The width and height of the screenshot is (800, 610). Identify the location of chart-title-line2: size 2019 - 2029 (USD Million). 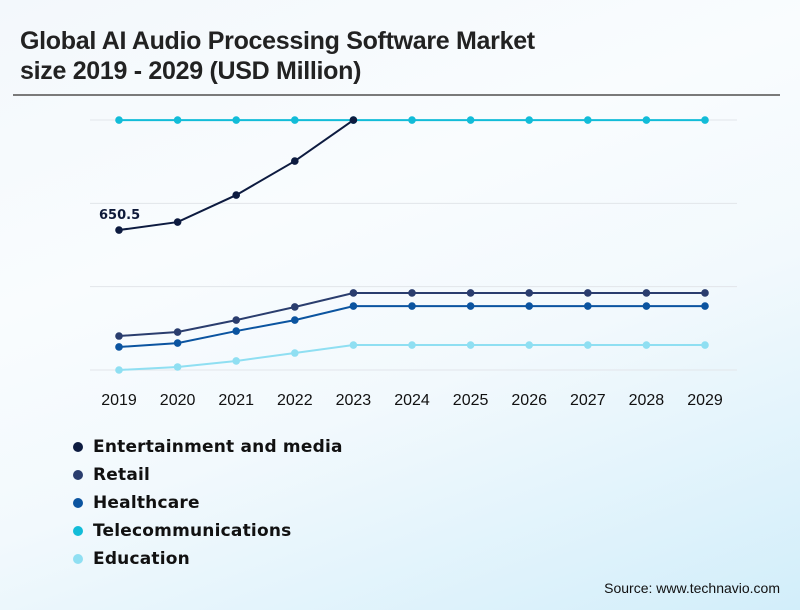
(191, 71).